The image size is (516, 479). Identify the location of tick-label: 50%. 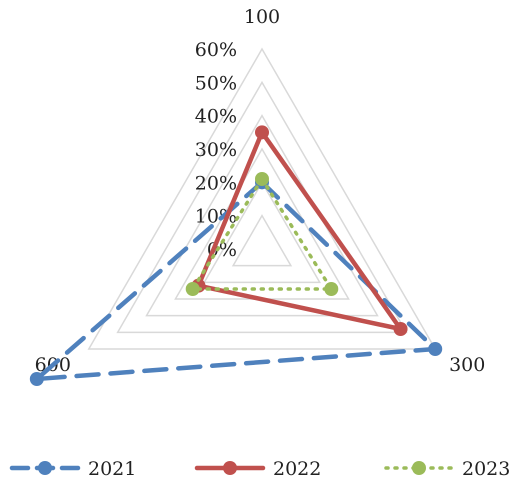
(216, 83).